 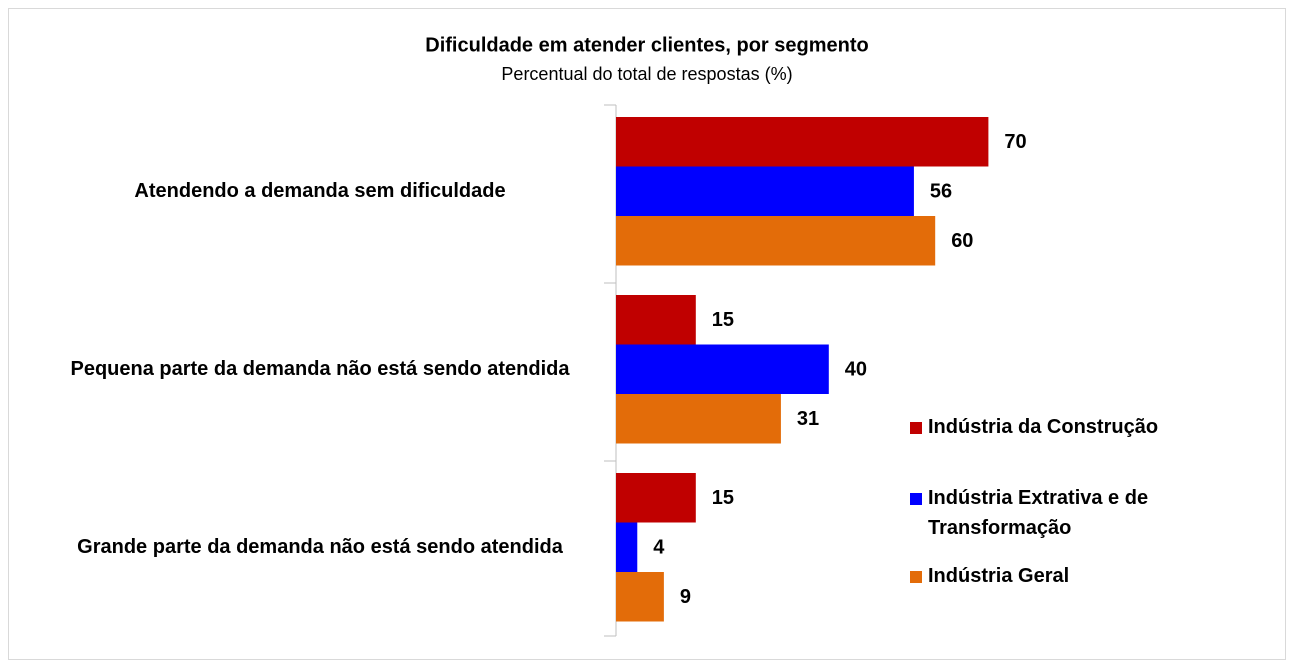 I want to click on legend-item: Indústria da Construção, so click(x=1080, y=427).